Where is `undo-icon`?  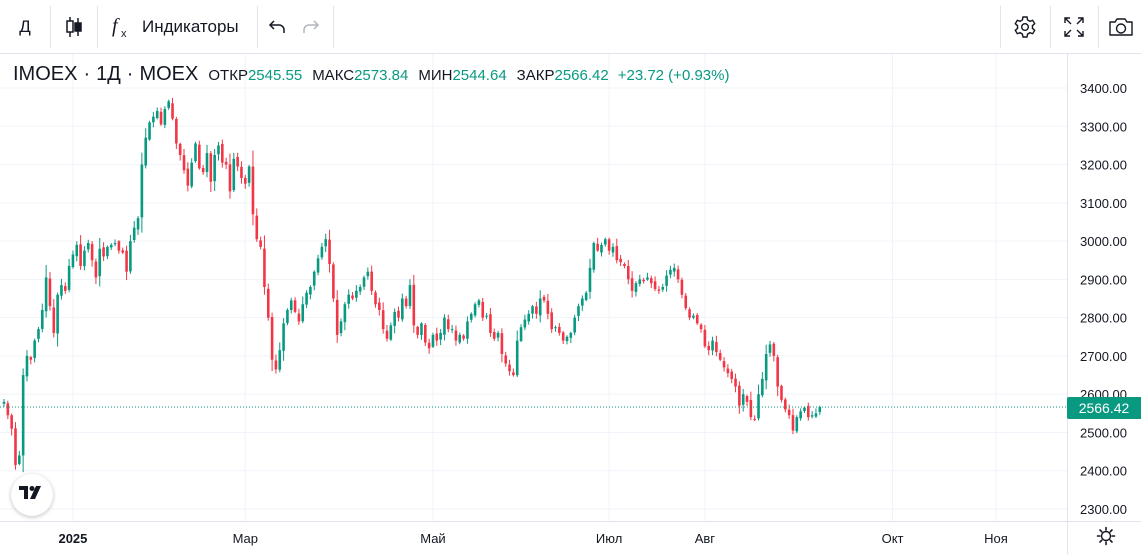
undo-icon is located at coordinates (277, 27).